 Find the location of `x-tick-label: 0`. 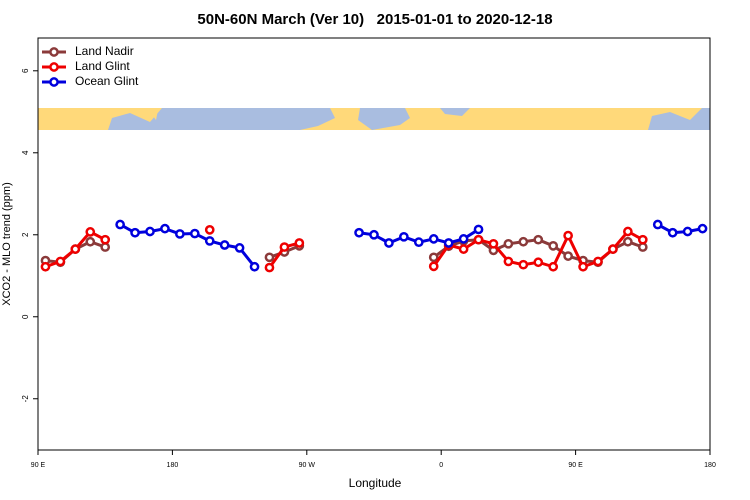

x-tick-label: 0 is located at coordinates (441, 465).